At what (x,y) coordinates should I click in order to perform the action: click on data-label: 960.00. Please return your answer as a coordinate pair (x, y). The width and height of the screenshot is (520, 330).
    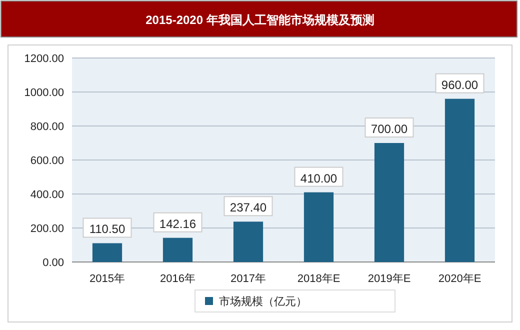
    Looking at the image, I should click on (459, 85).